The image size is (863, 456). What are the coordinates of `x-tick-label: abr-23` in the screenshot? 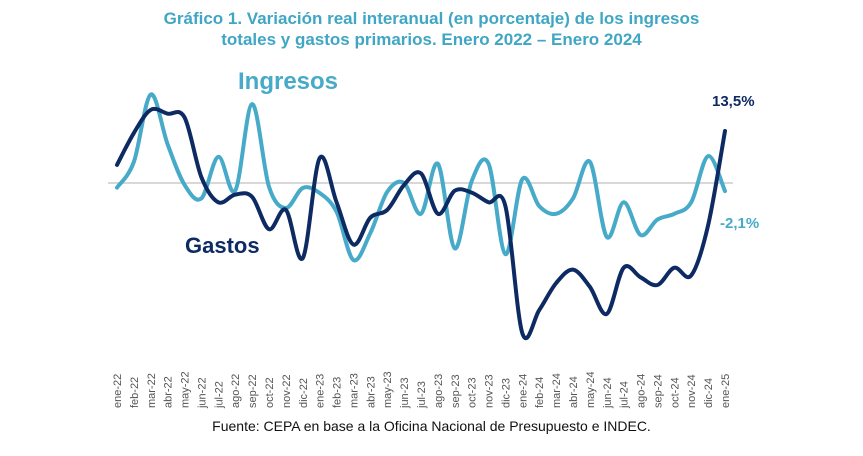 It's located at (371, 392).